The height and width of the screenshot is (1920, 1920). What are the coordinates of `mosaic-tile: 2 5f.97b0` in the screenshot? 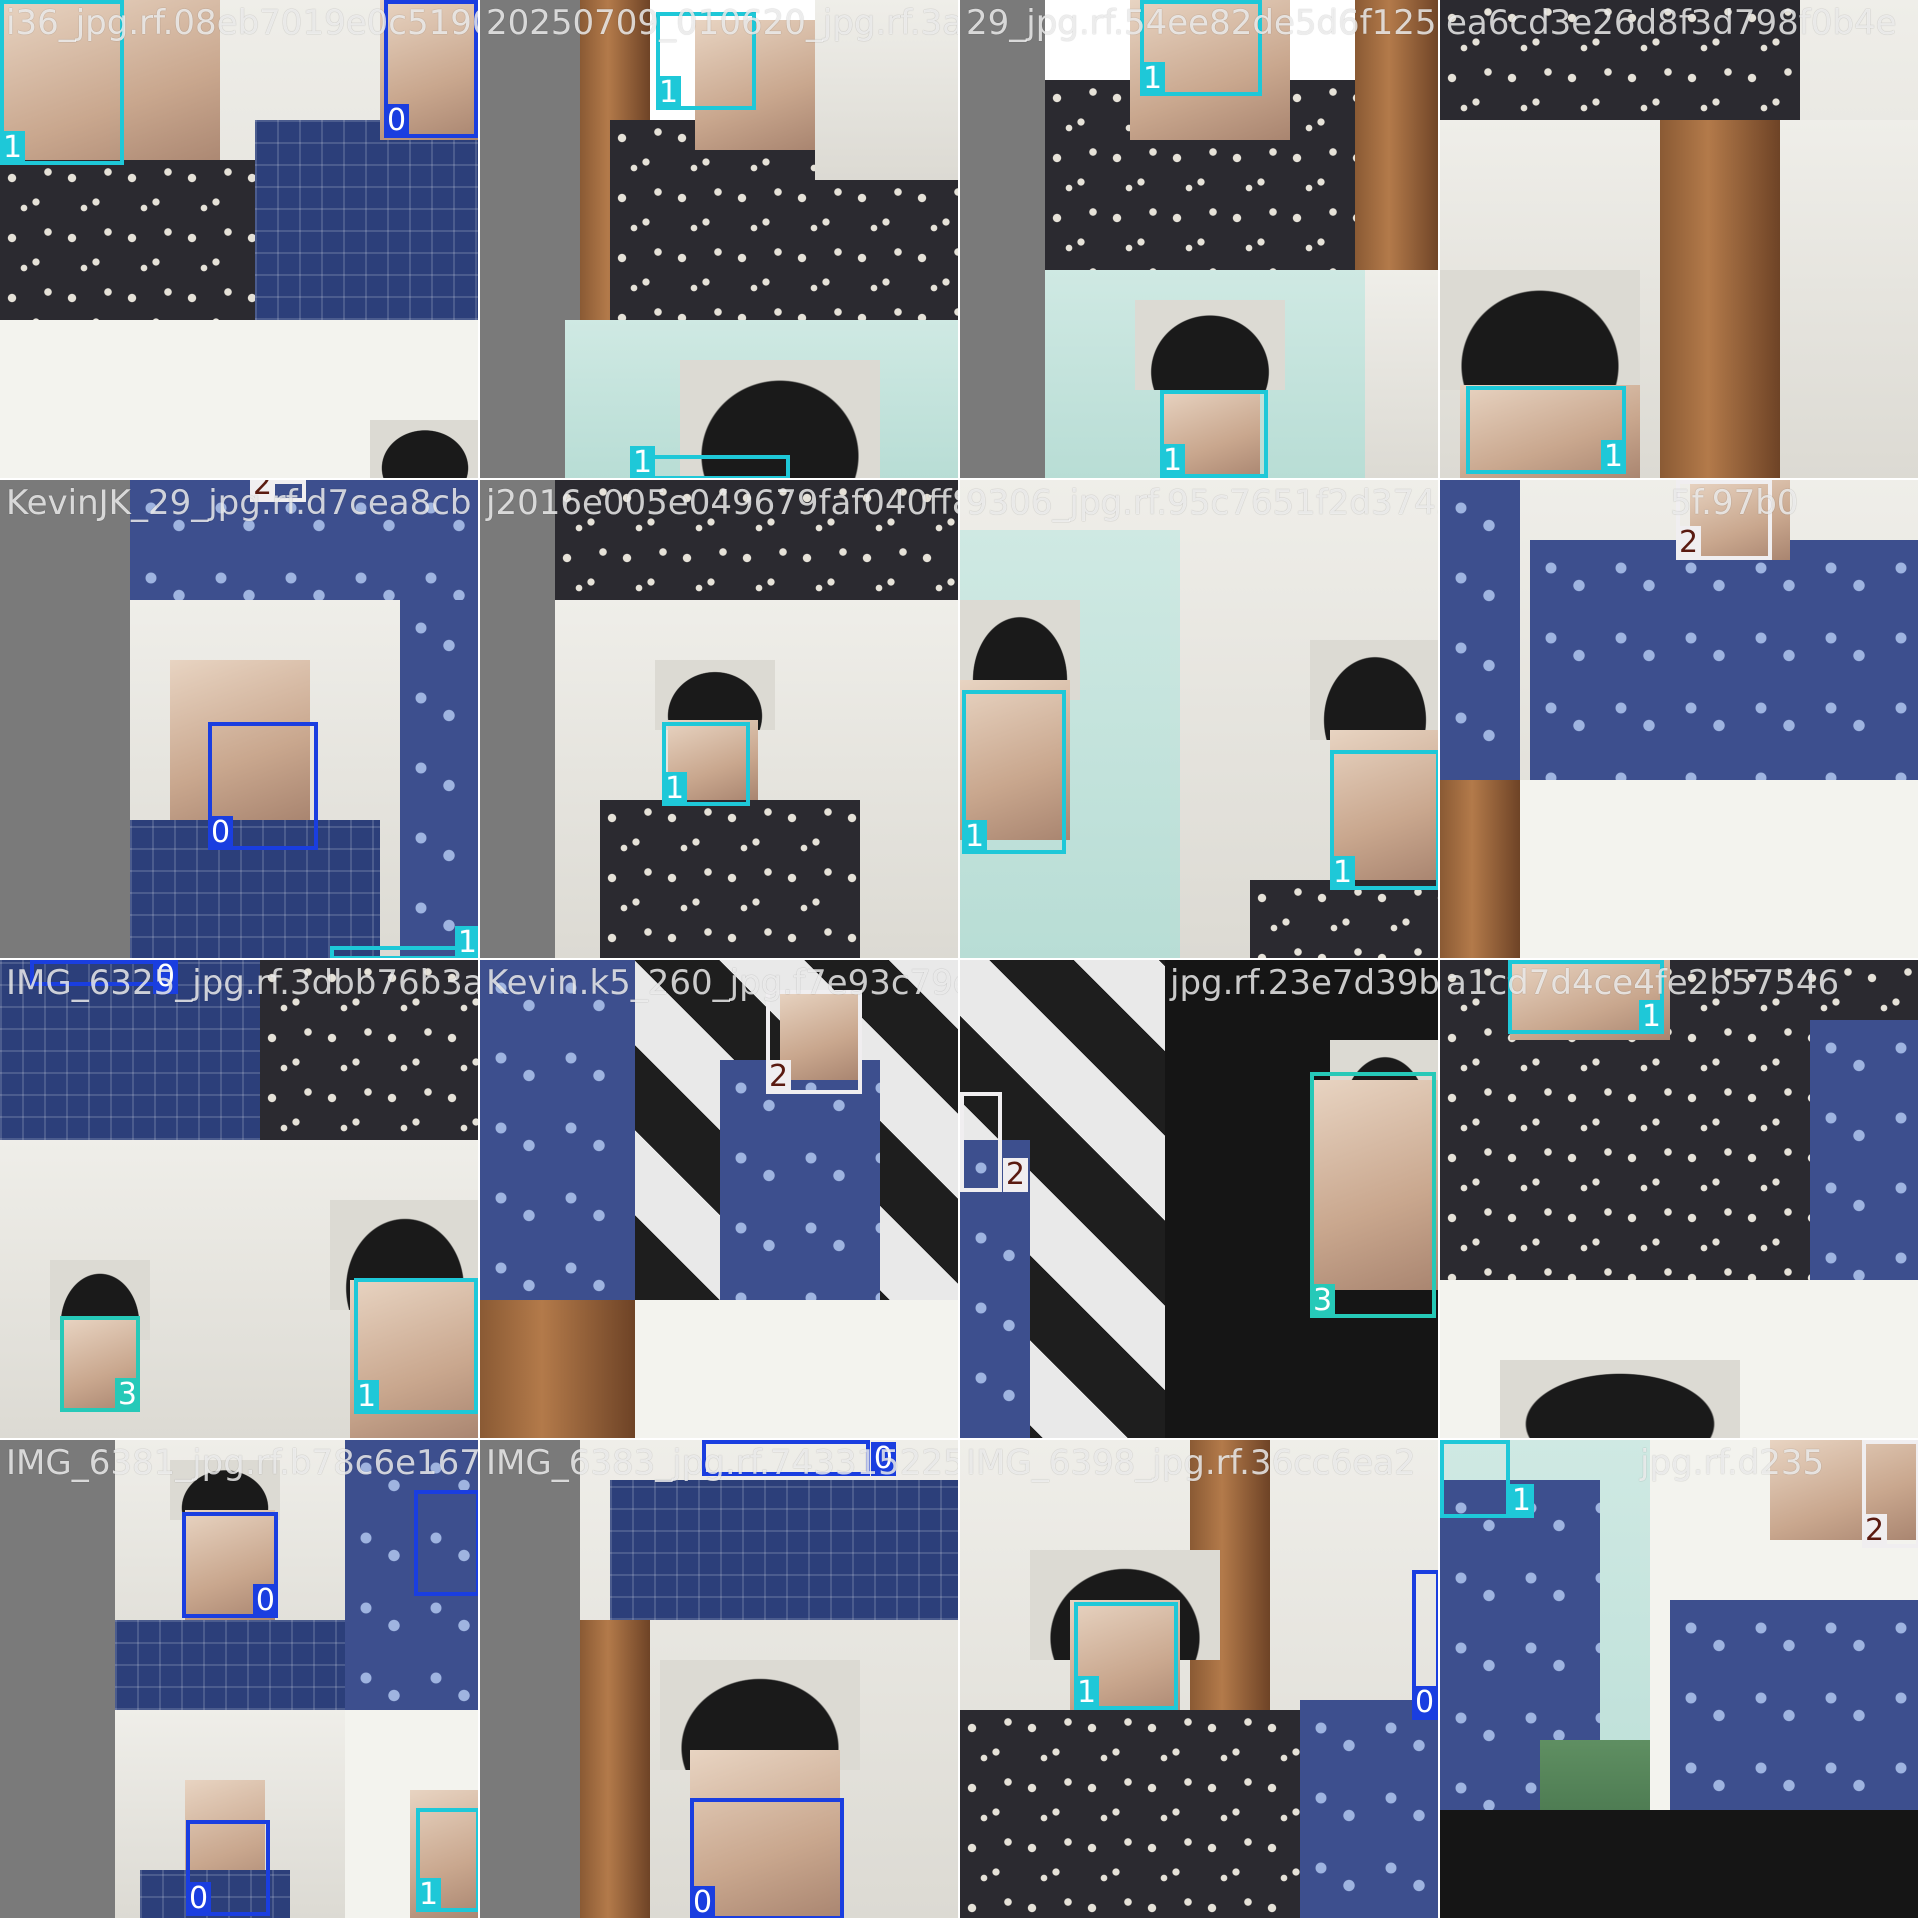 It's located at (1680, 720).